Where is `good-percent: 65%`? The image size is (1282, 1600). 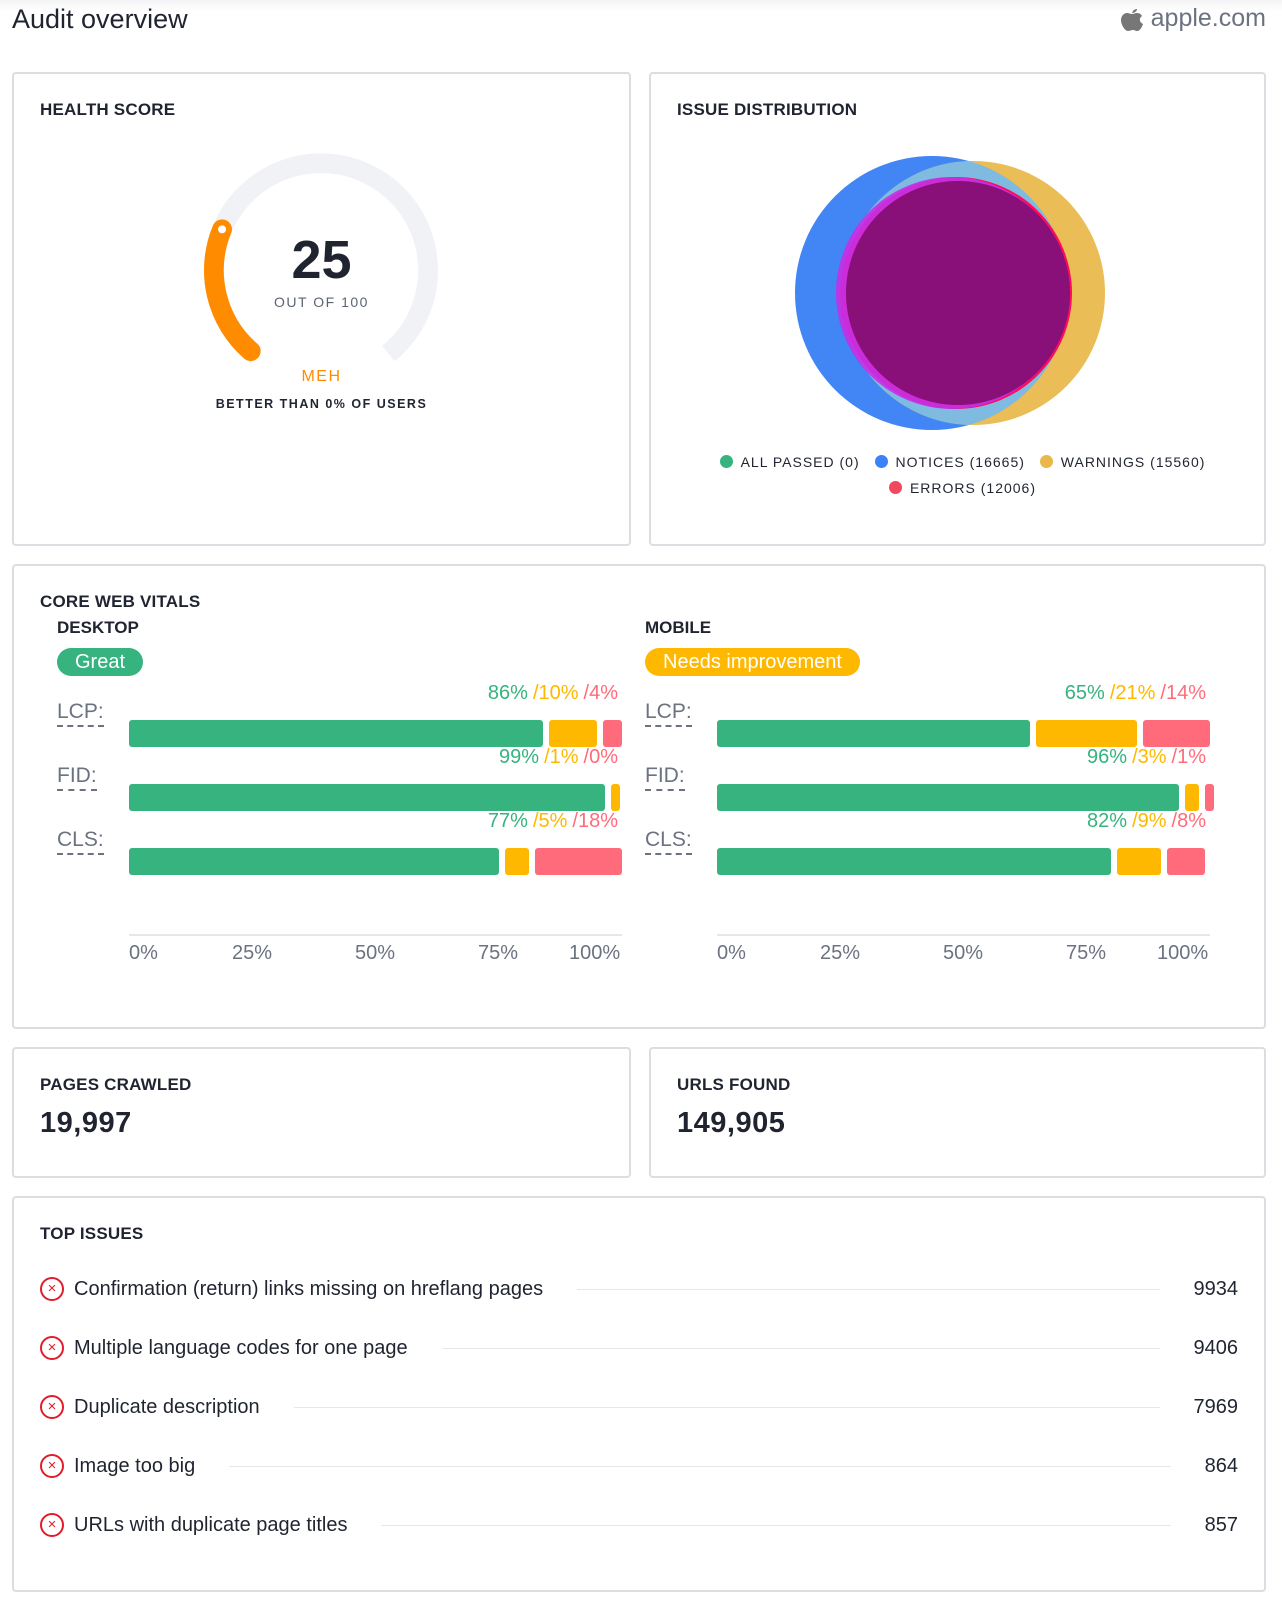 good-percent: 65% is located at coordinates (1084, 693).